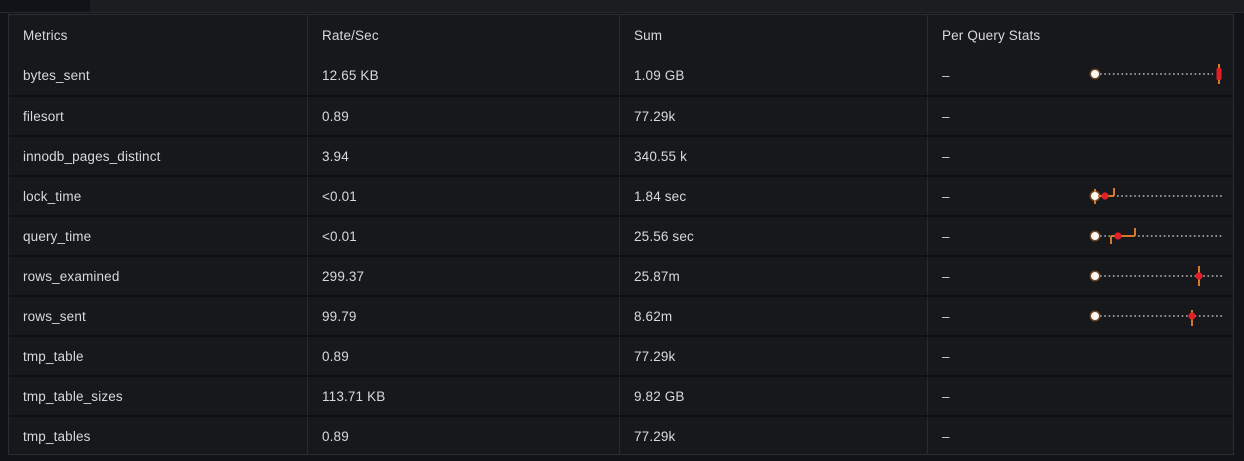  What do you see at coordinates (45, 6) in the screenshot?
I see `active-tab` at bounding box center [45, 6].